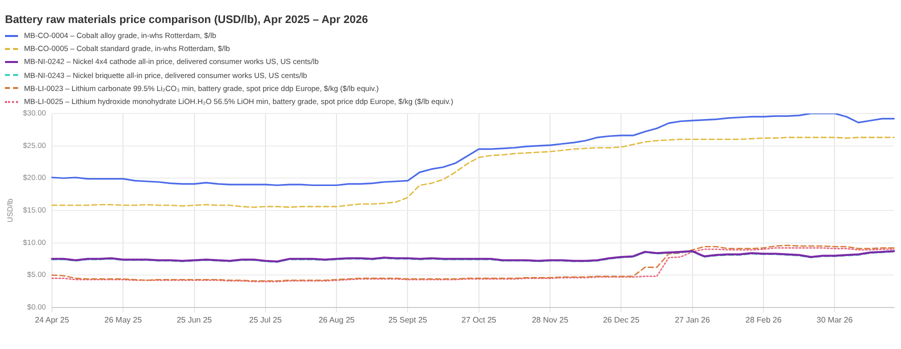 This screenshot has height=349, width=901. I want to click on x-tick-label: 25 Jul 25, so click(265, 319).